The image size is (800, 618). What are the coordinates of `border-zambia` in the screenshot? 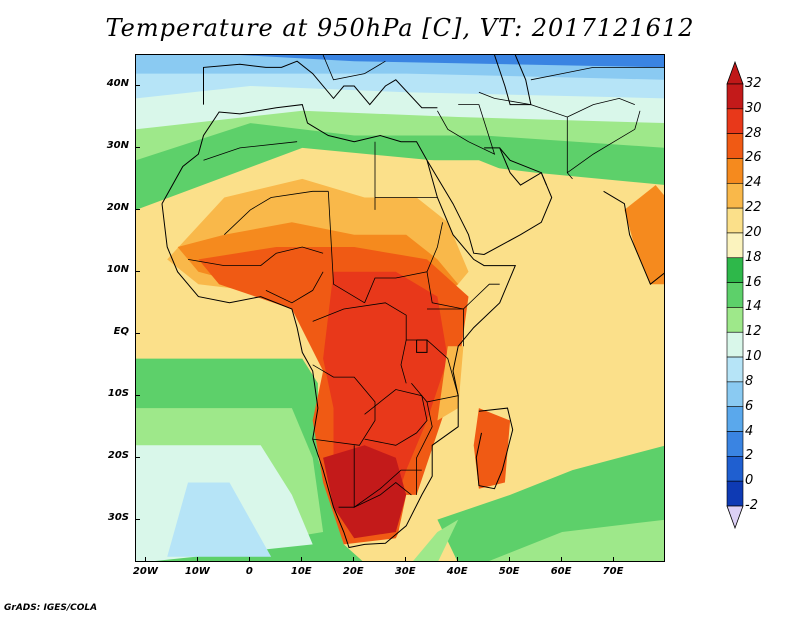 It's located at (396, 417).